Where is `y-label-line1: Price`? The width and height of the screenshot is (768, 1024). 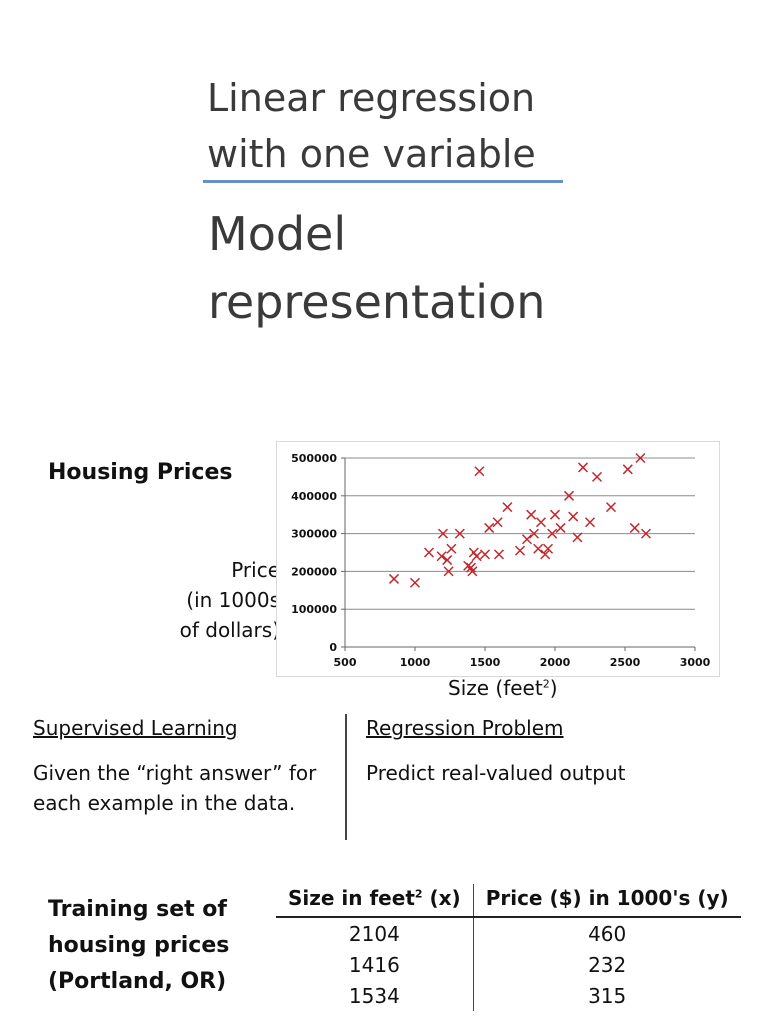 y-label-line1: Price is located at coordinates (255, 570).